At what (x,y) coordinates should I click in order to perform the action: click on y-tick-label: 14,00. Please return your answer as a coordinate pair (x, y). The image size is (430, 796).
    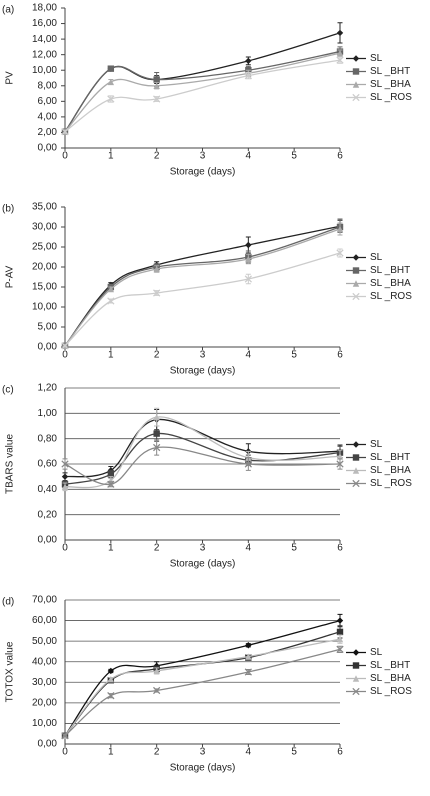
    Looking at the image, I should click on (44, 39).